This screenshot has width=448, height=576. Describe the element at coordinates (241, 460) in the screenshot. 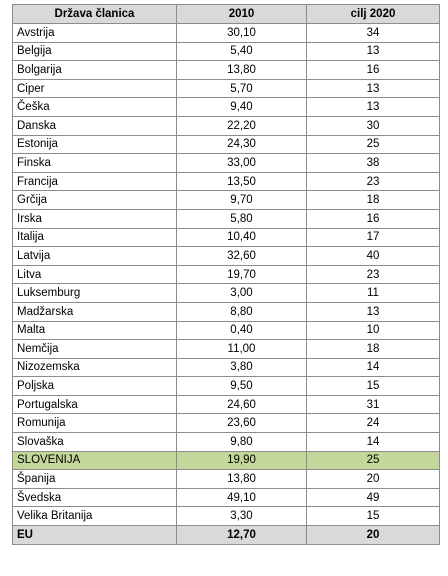

I see `value-2010-cell: 19,90` at that location.